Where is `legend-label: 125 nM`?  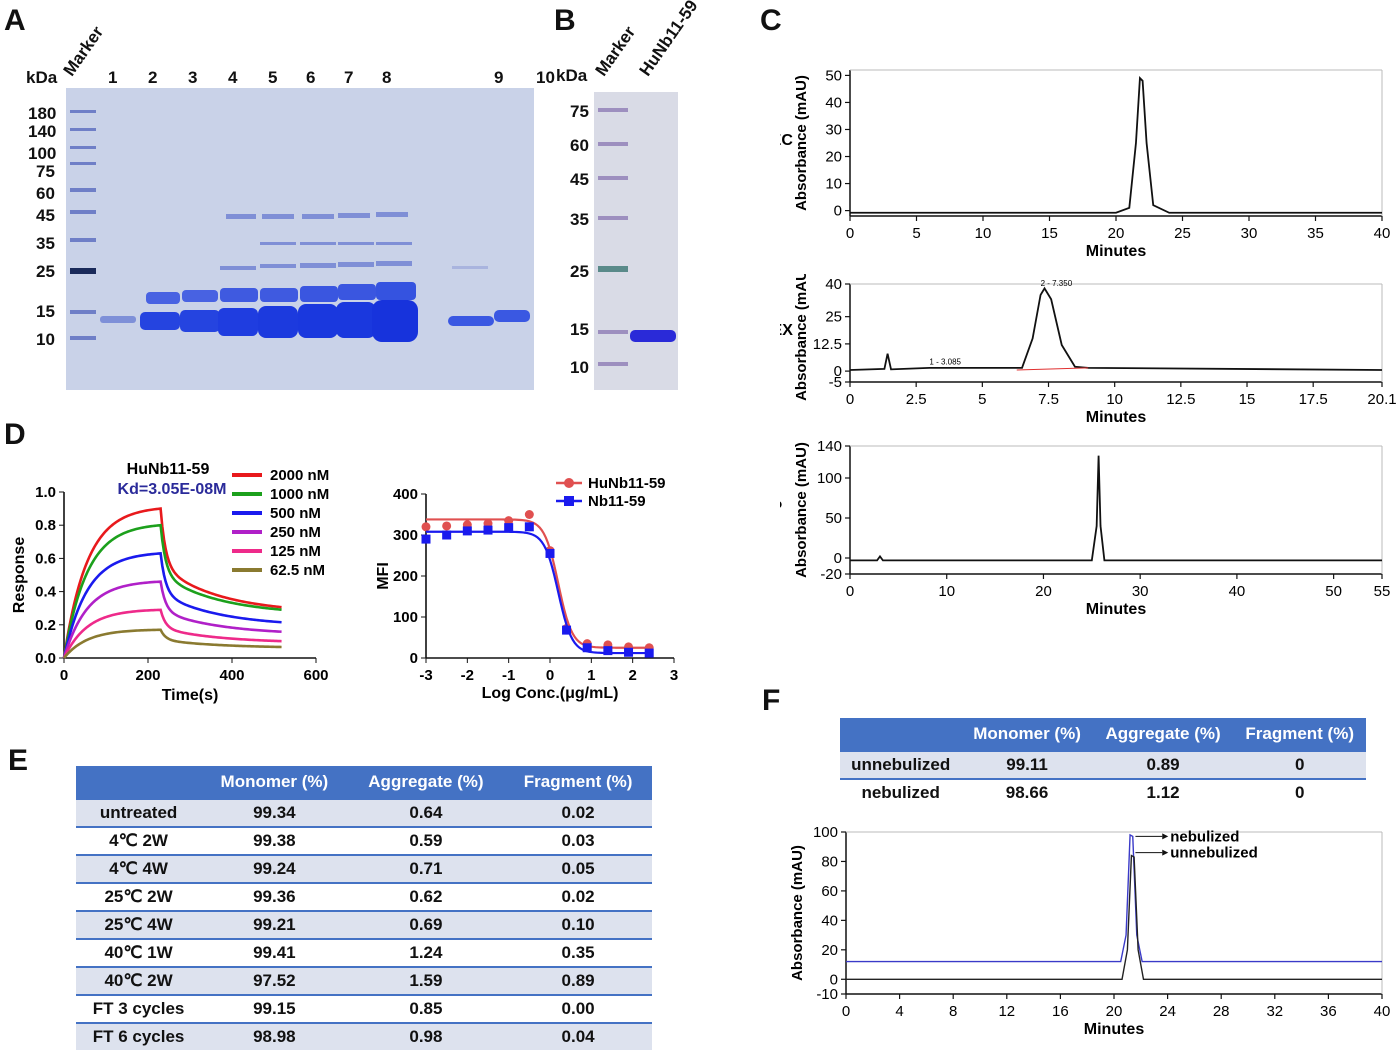 legend-label: 125 nM is located at coordinates (295, 551).